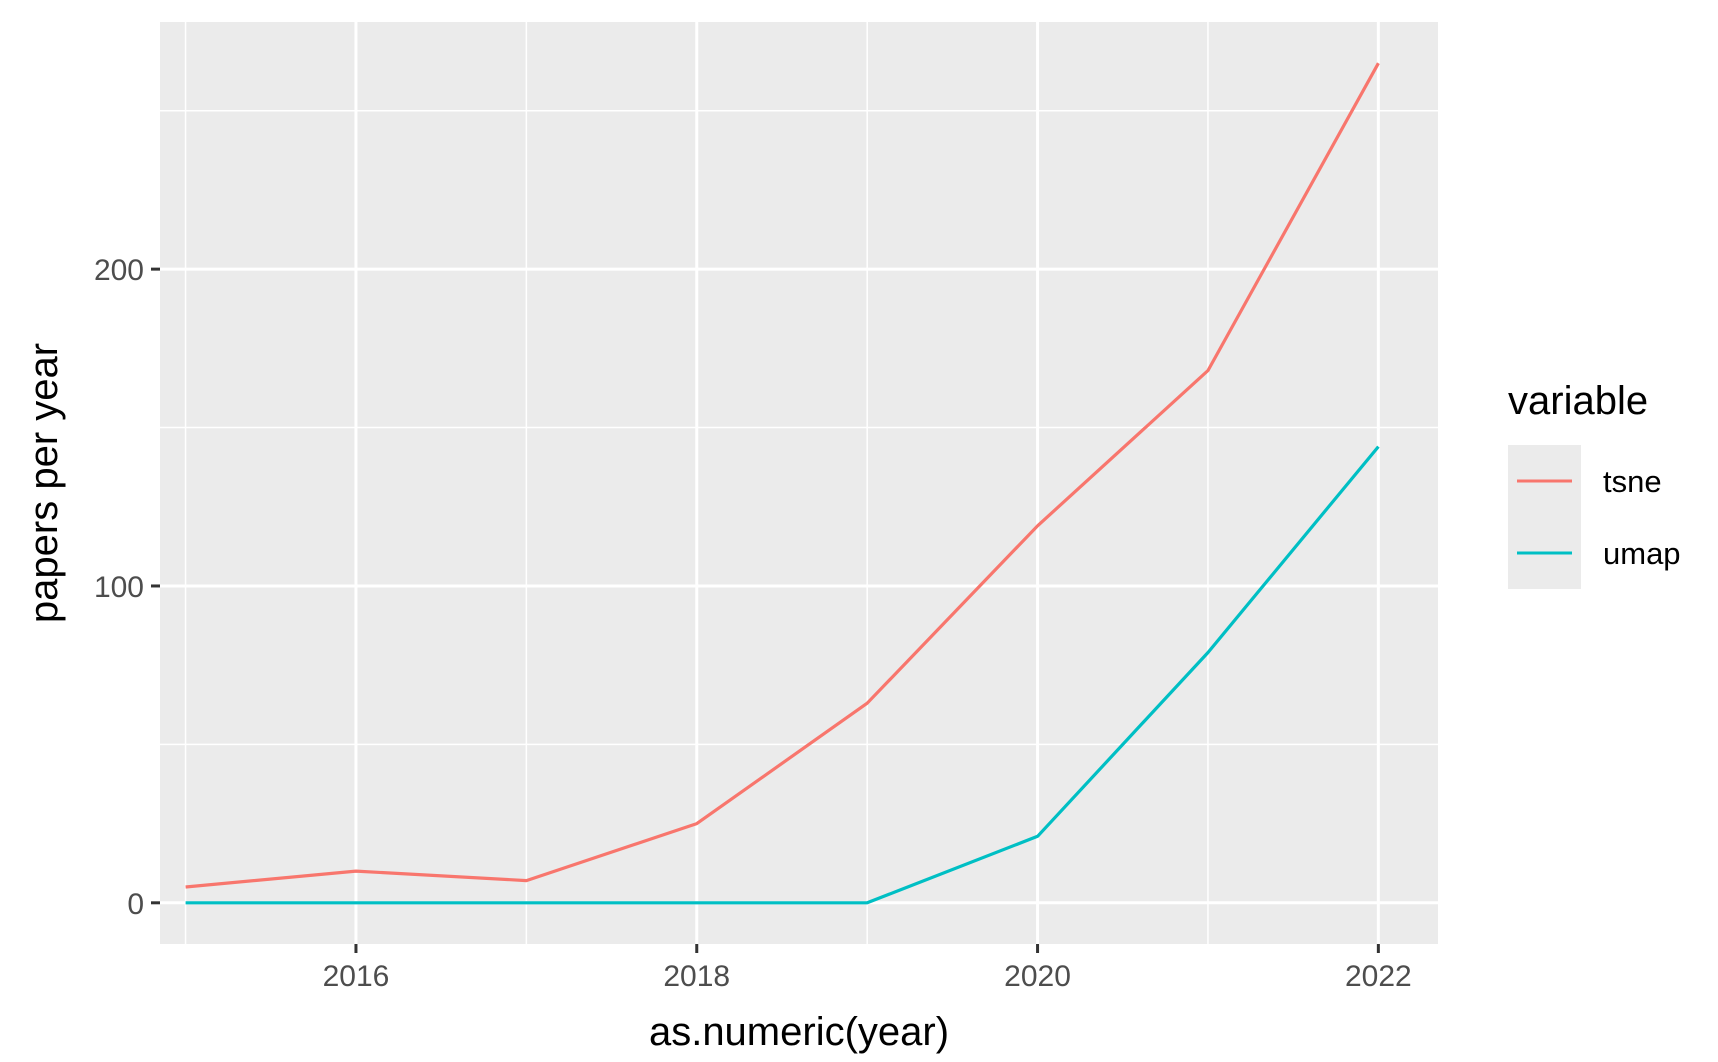 This screenshot has height=1062, width=1718. What do you see at coordinates (1037, 976) in the screenshot?
I see `x-tick-label: 2020` at bounding box center [1037, 976].